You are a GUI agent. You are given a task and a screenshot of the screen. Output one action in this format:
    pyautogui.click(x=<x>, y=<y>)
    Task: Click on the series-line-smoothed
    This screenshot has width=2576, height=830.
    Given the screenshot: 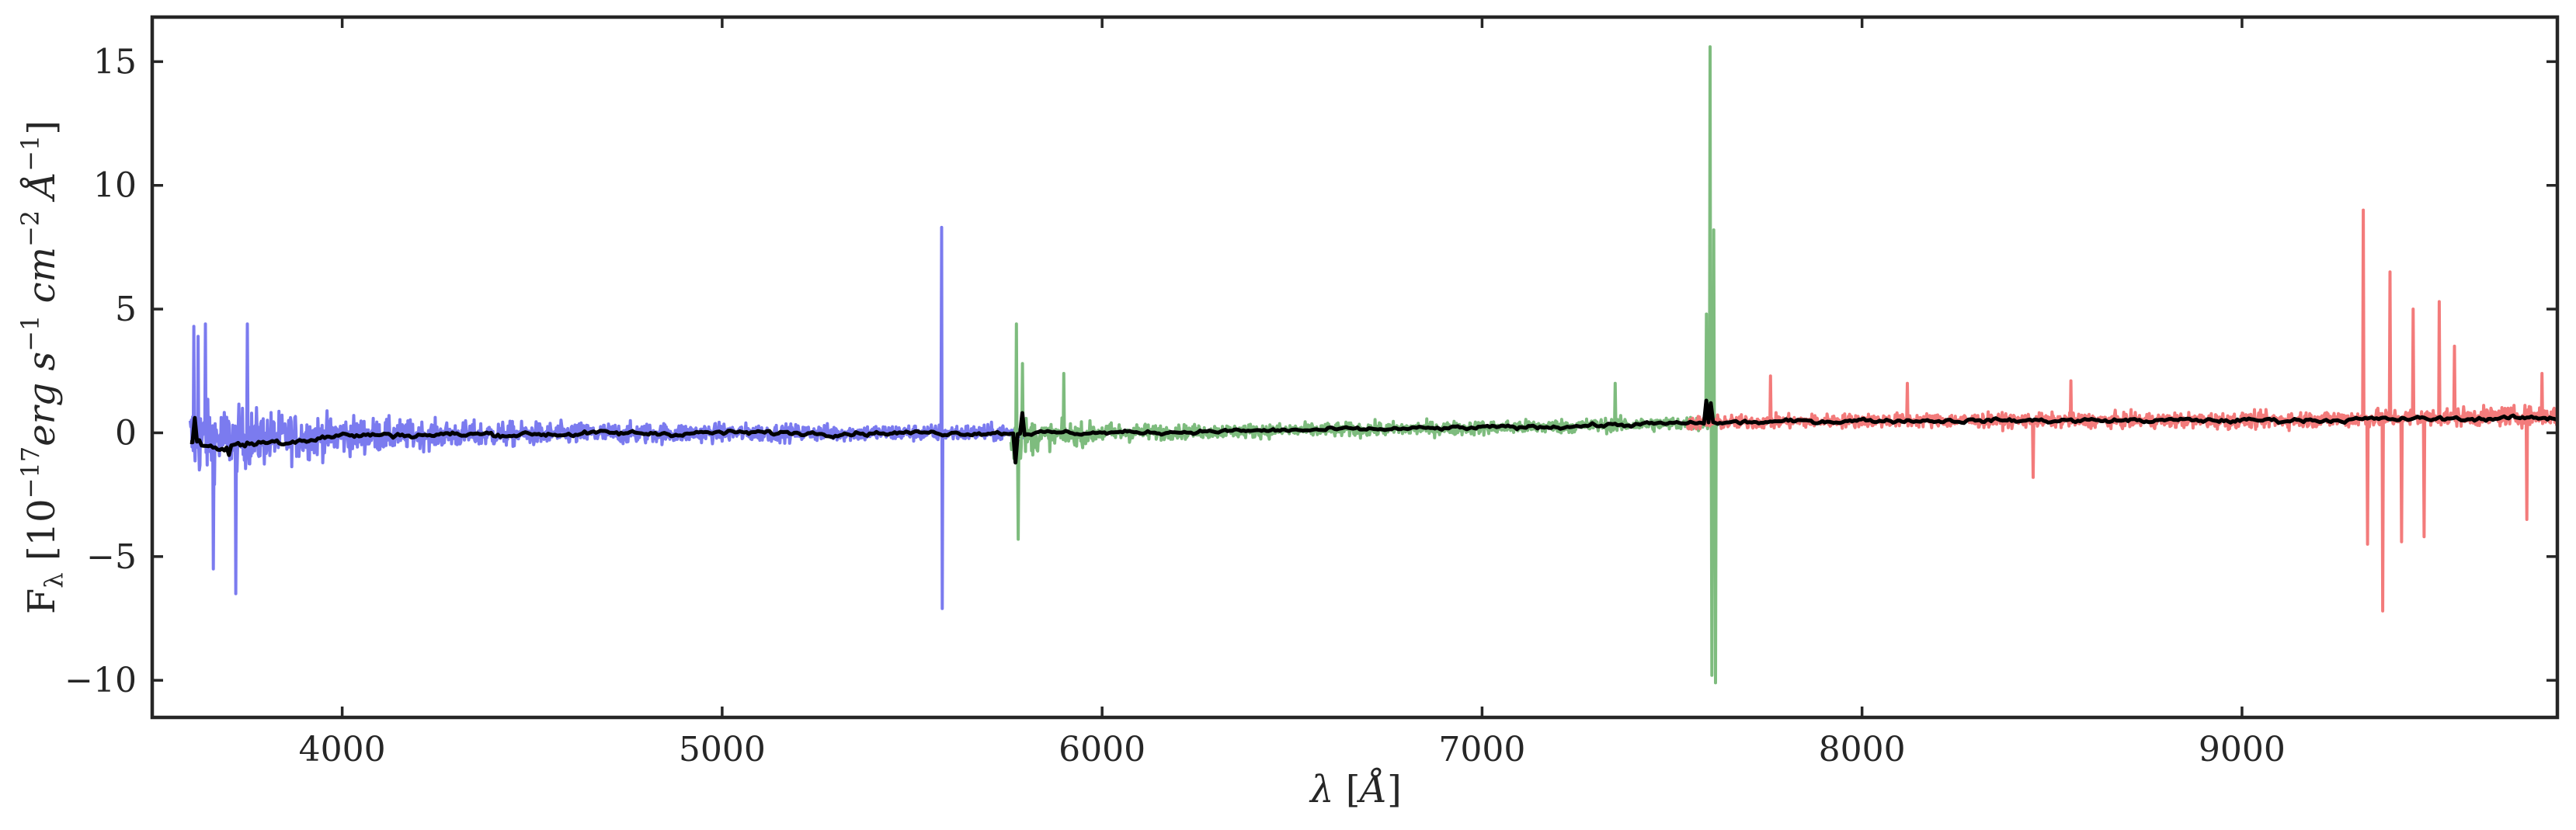 What is the action you would take?
    pyautogui.click(x=1373, y=431)
    